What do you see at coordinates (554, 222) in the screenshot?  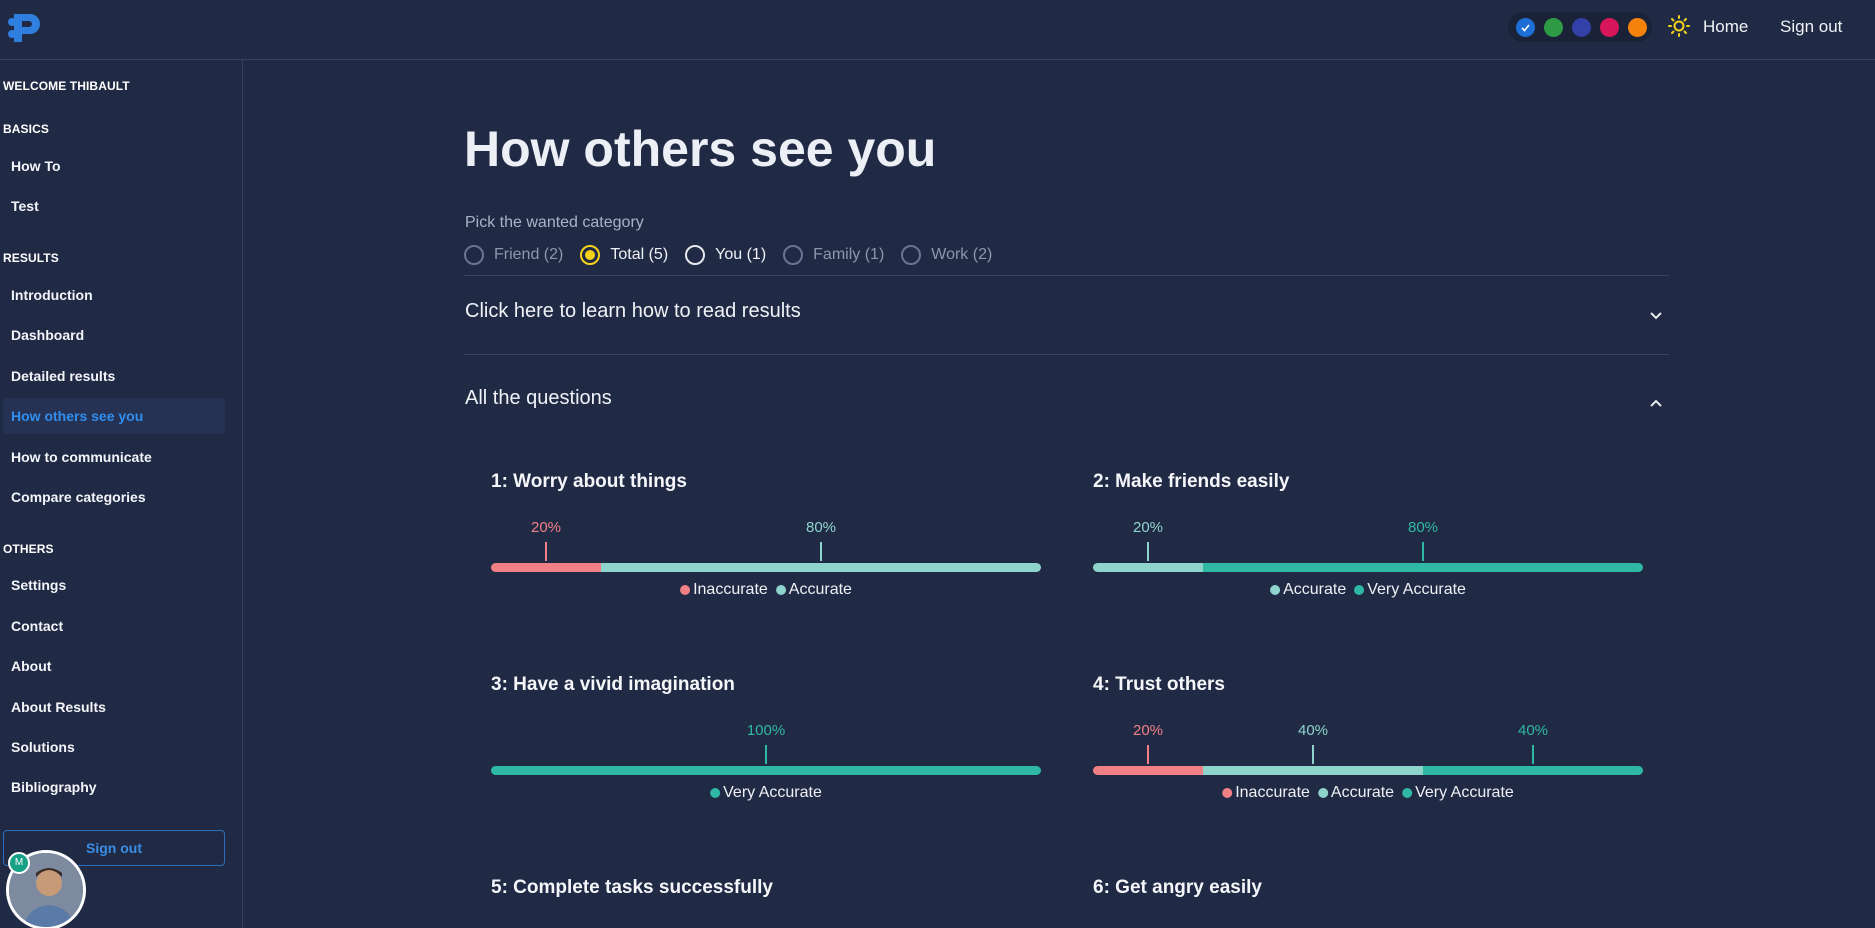 I see `category-label: Pick the wanted category` at bounding box center [554, 222].